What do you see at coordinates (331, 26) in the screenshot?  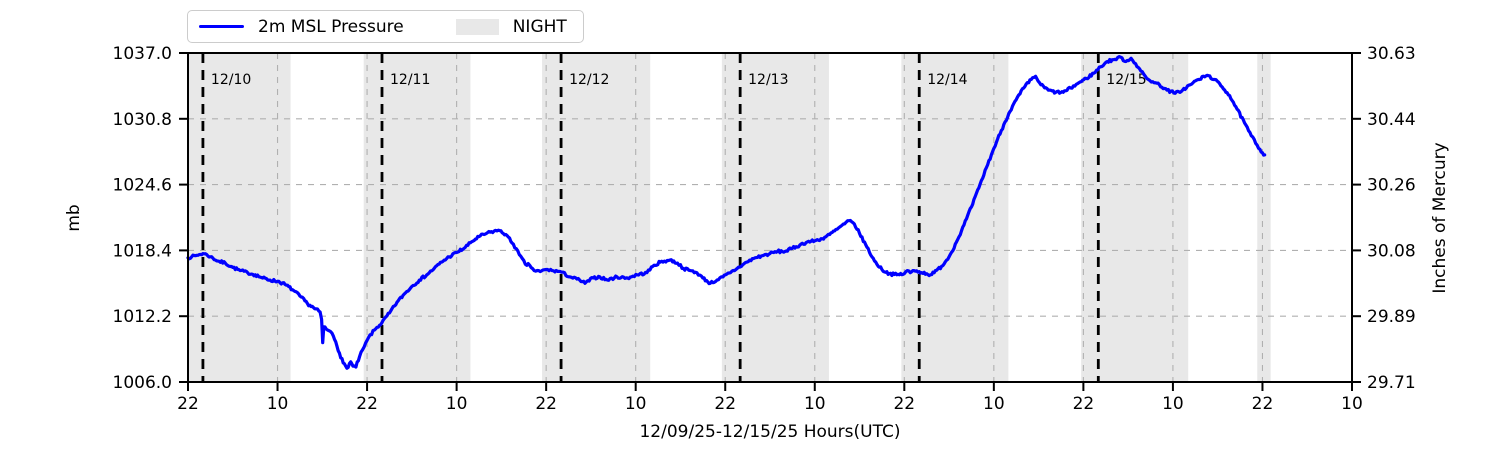 I see `legend-series-label: 2m MSL Pressure` at bounding box center [331, 26].